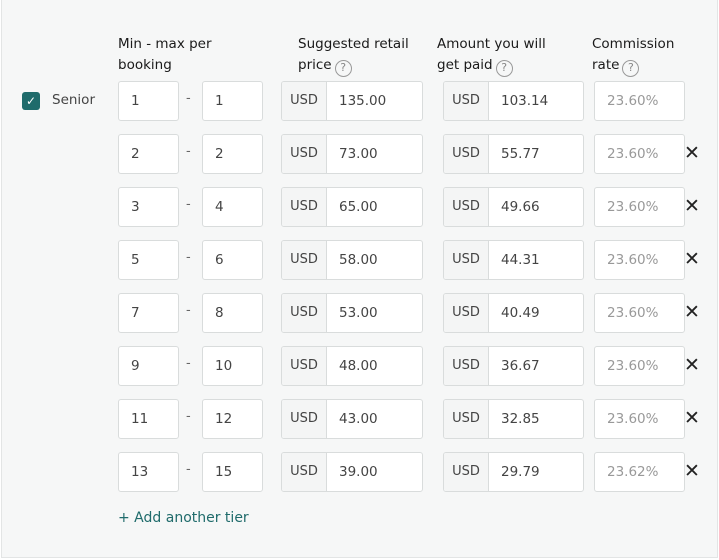 The image size is (719, 560). I want to click on retail-price-input: USD 43.00, so click(352, 419).